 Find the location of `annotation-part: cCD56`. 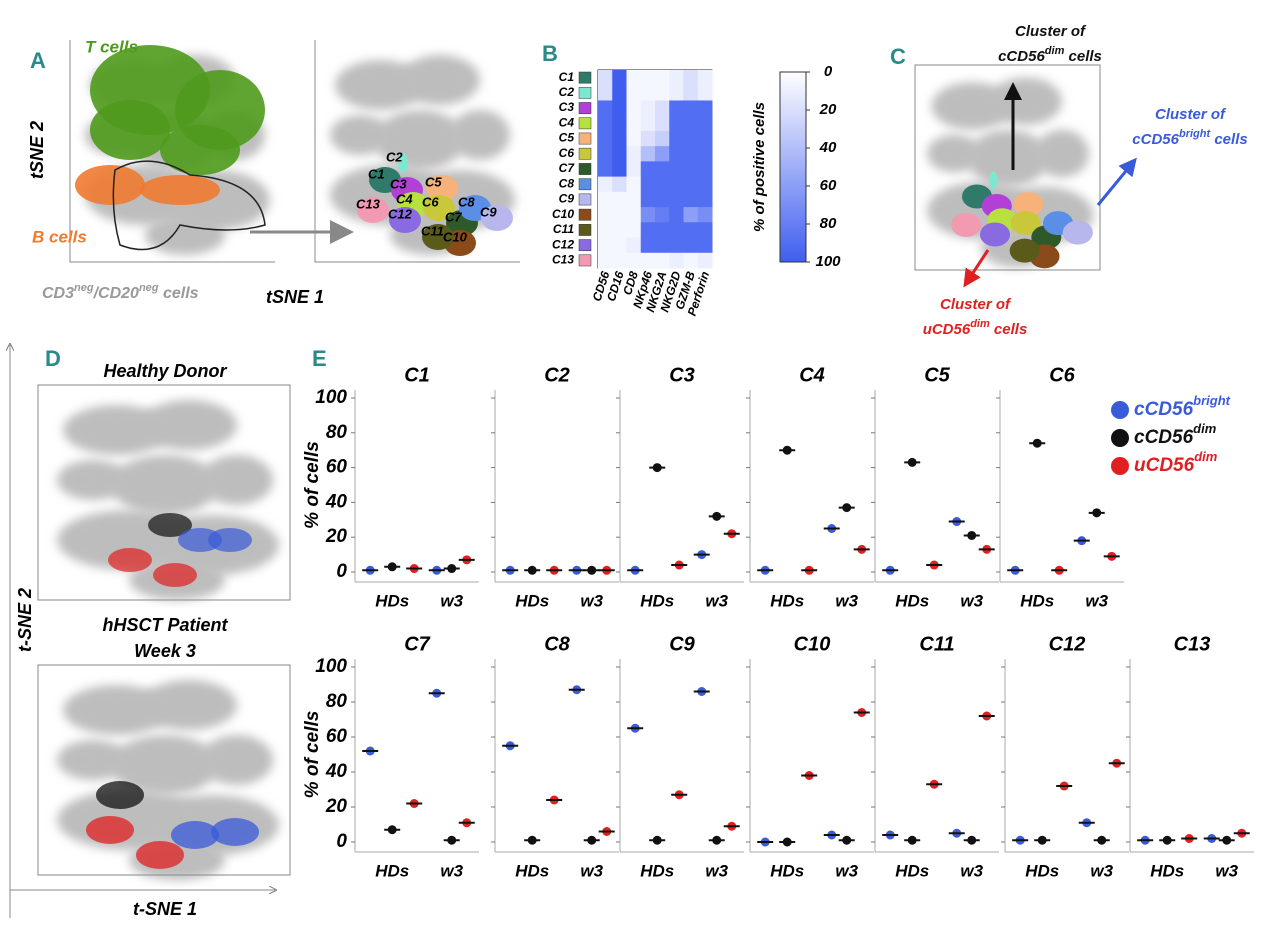

annotation-part: cCD56 is located at coordinates (1155, 139).